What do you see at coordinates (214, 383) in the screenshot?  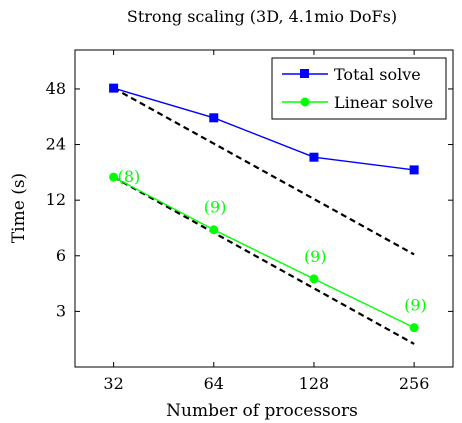 I see `x-tick-label: 64` at bounding box center [214, 383].